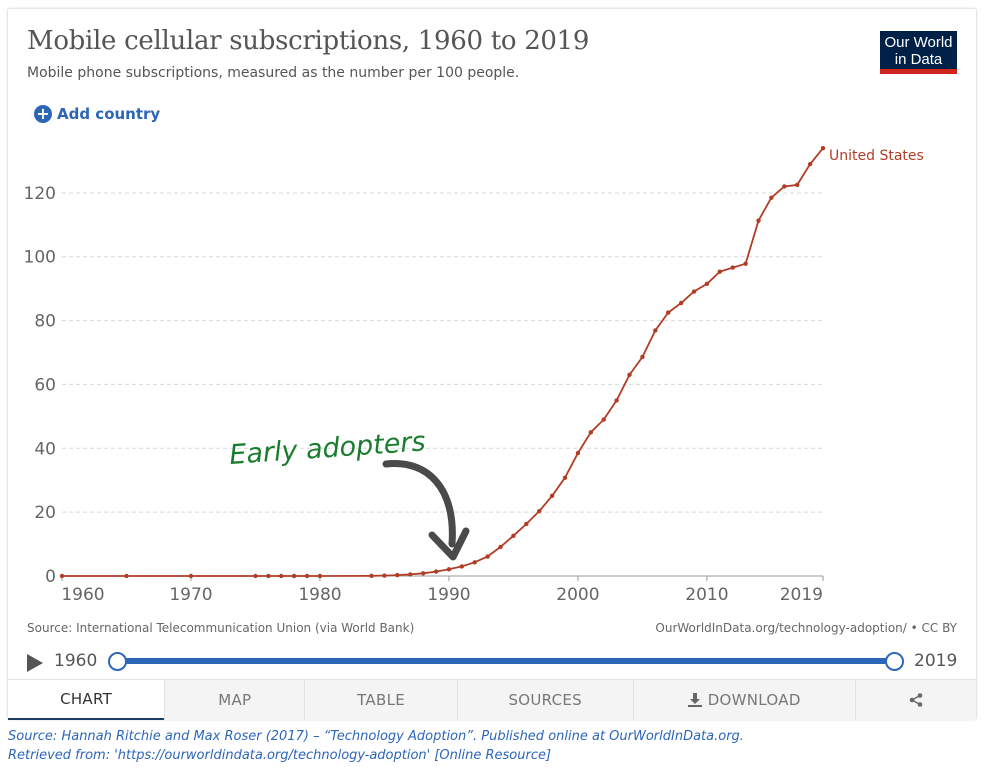 The image size is (987, 771). Describe the element at coordinates (694, 700) in the screenshot. I see `download-icon` at that location.